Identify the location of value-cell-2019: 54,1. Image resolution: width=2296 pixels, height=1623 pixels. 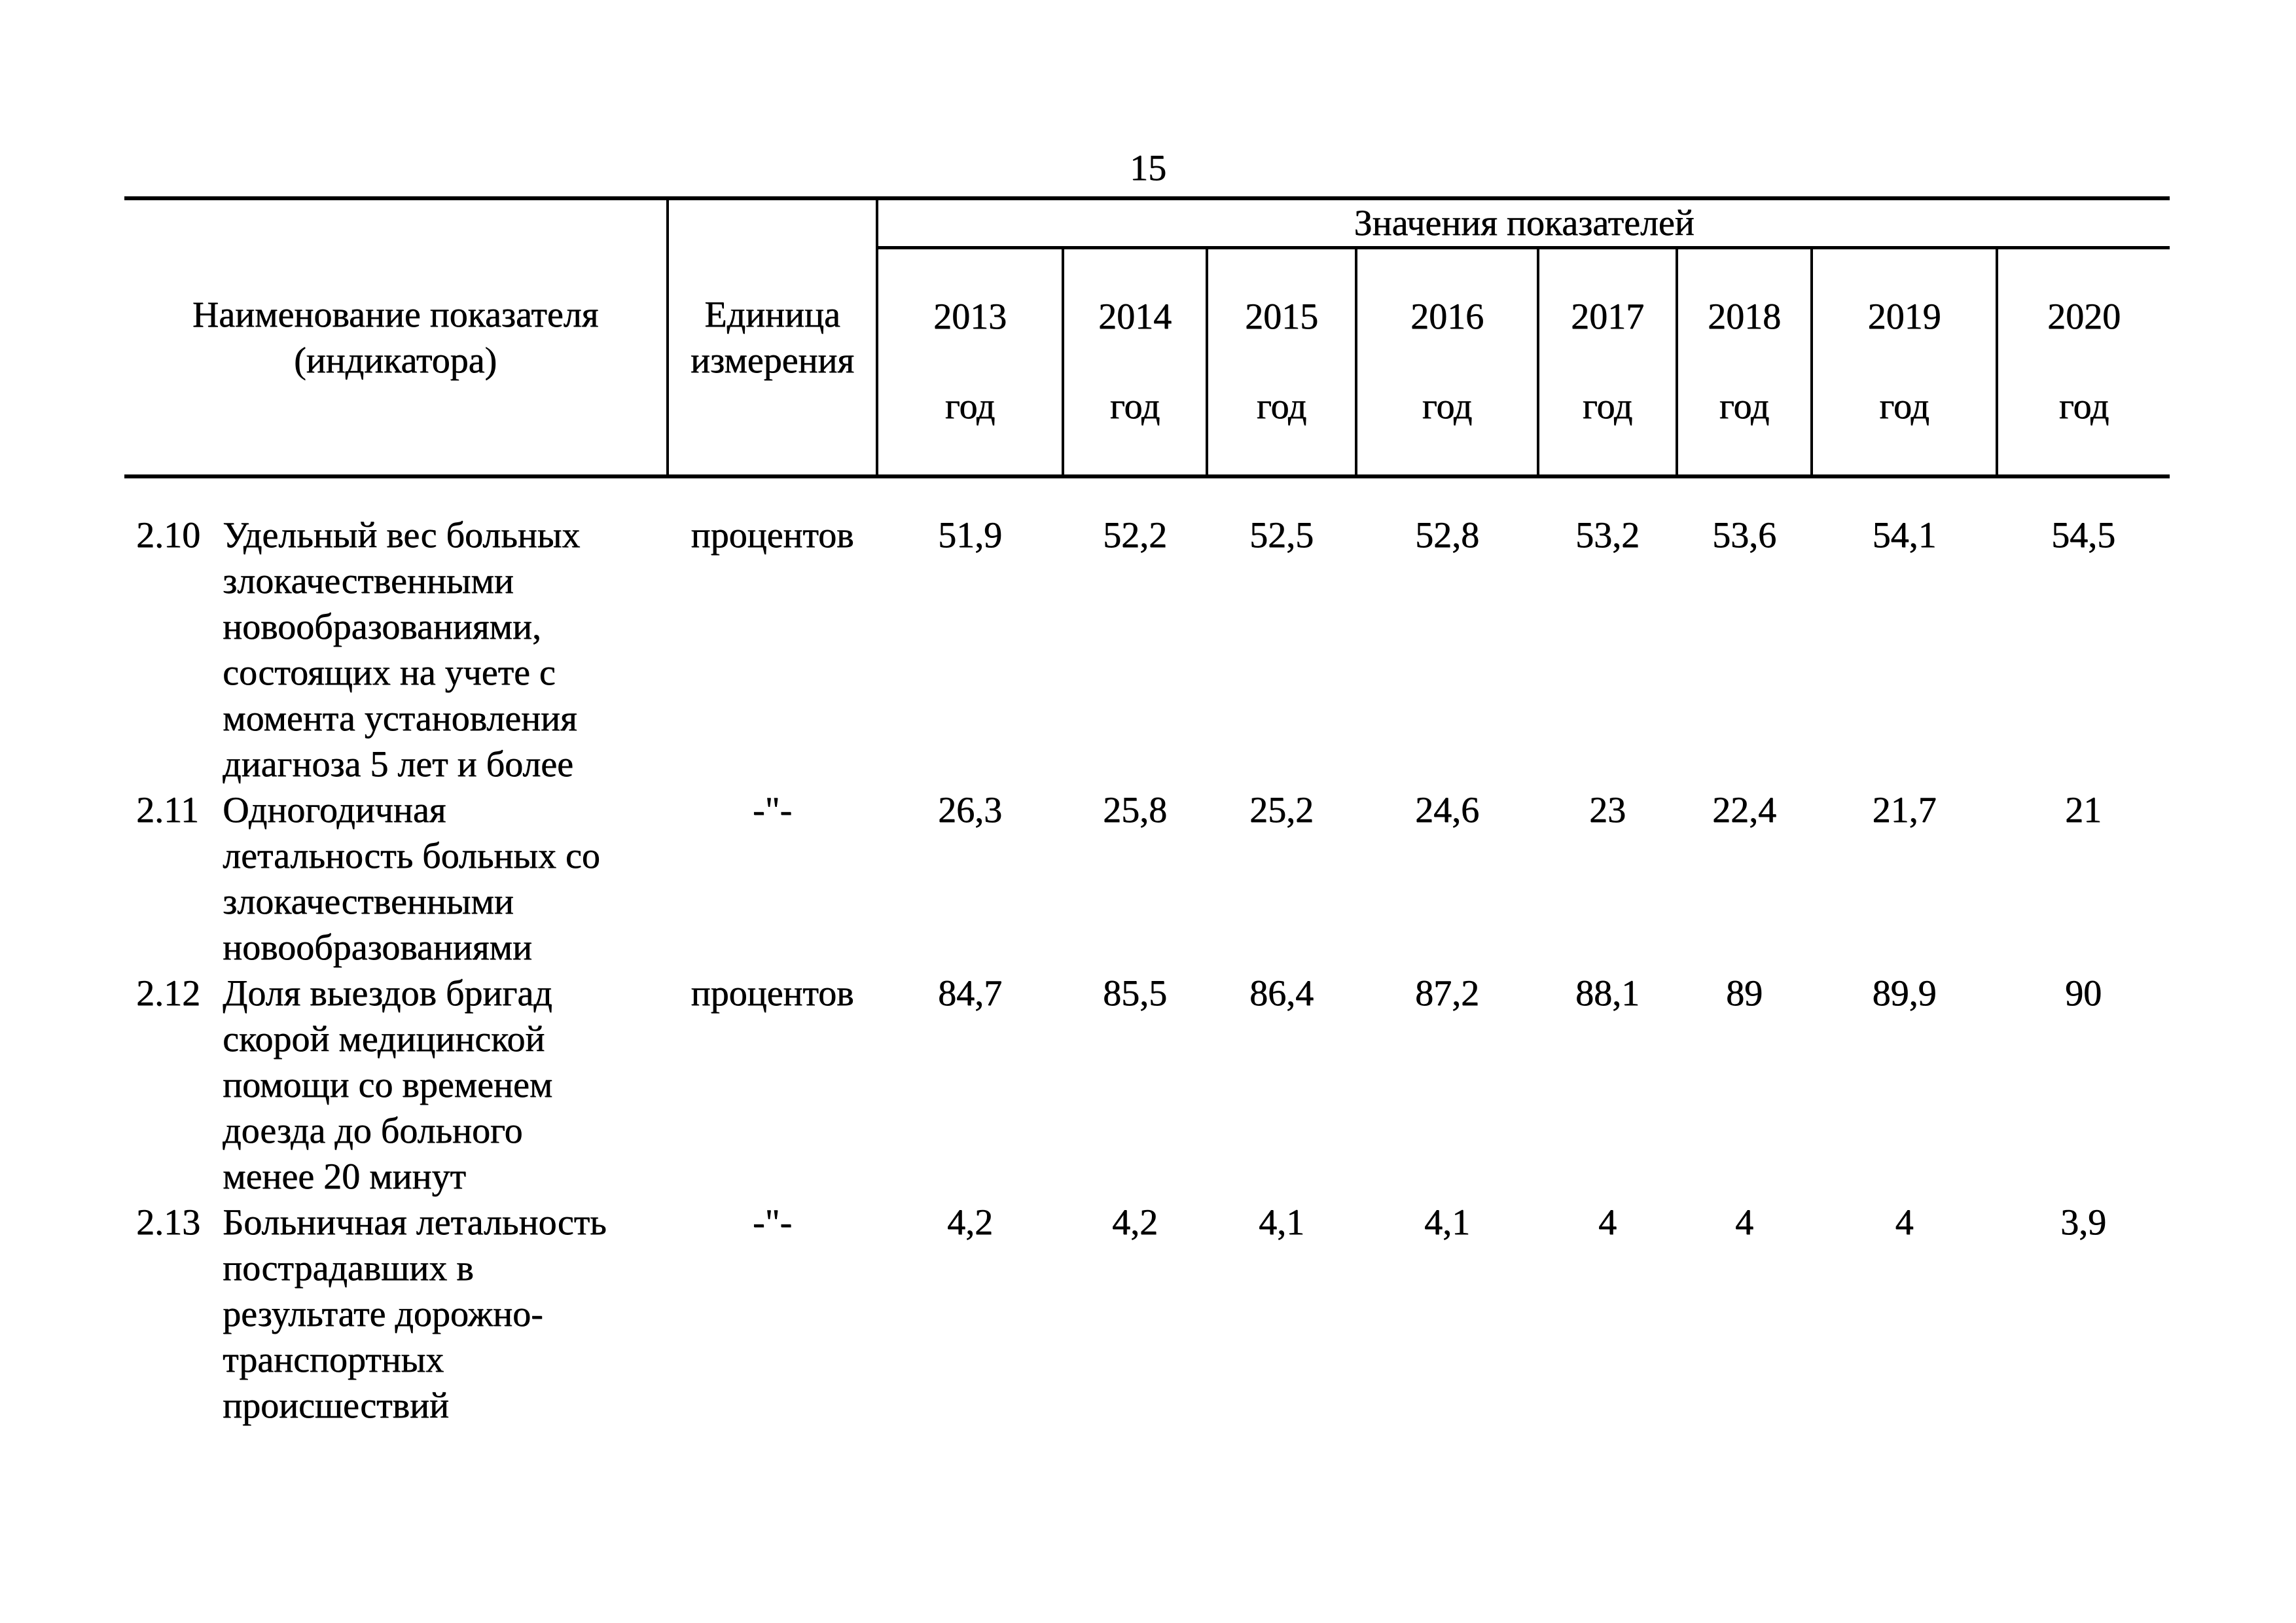
(1904, 535).